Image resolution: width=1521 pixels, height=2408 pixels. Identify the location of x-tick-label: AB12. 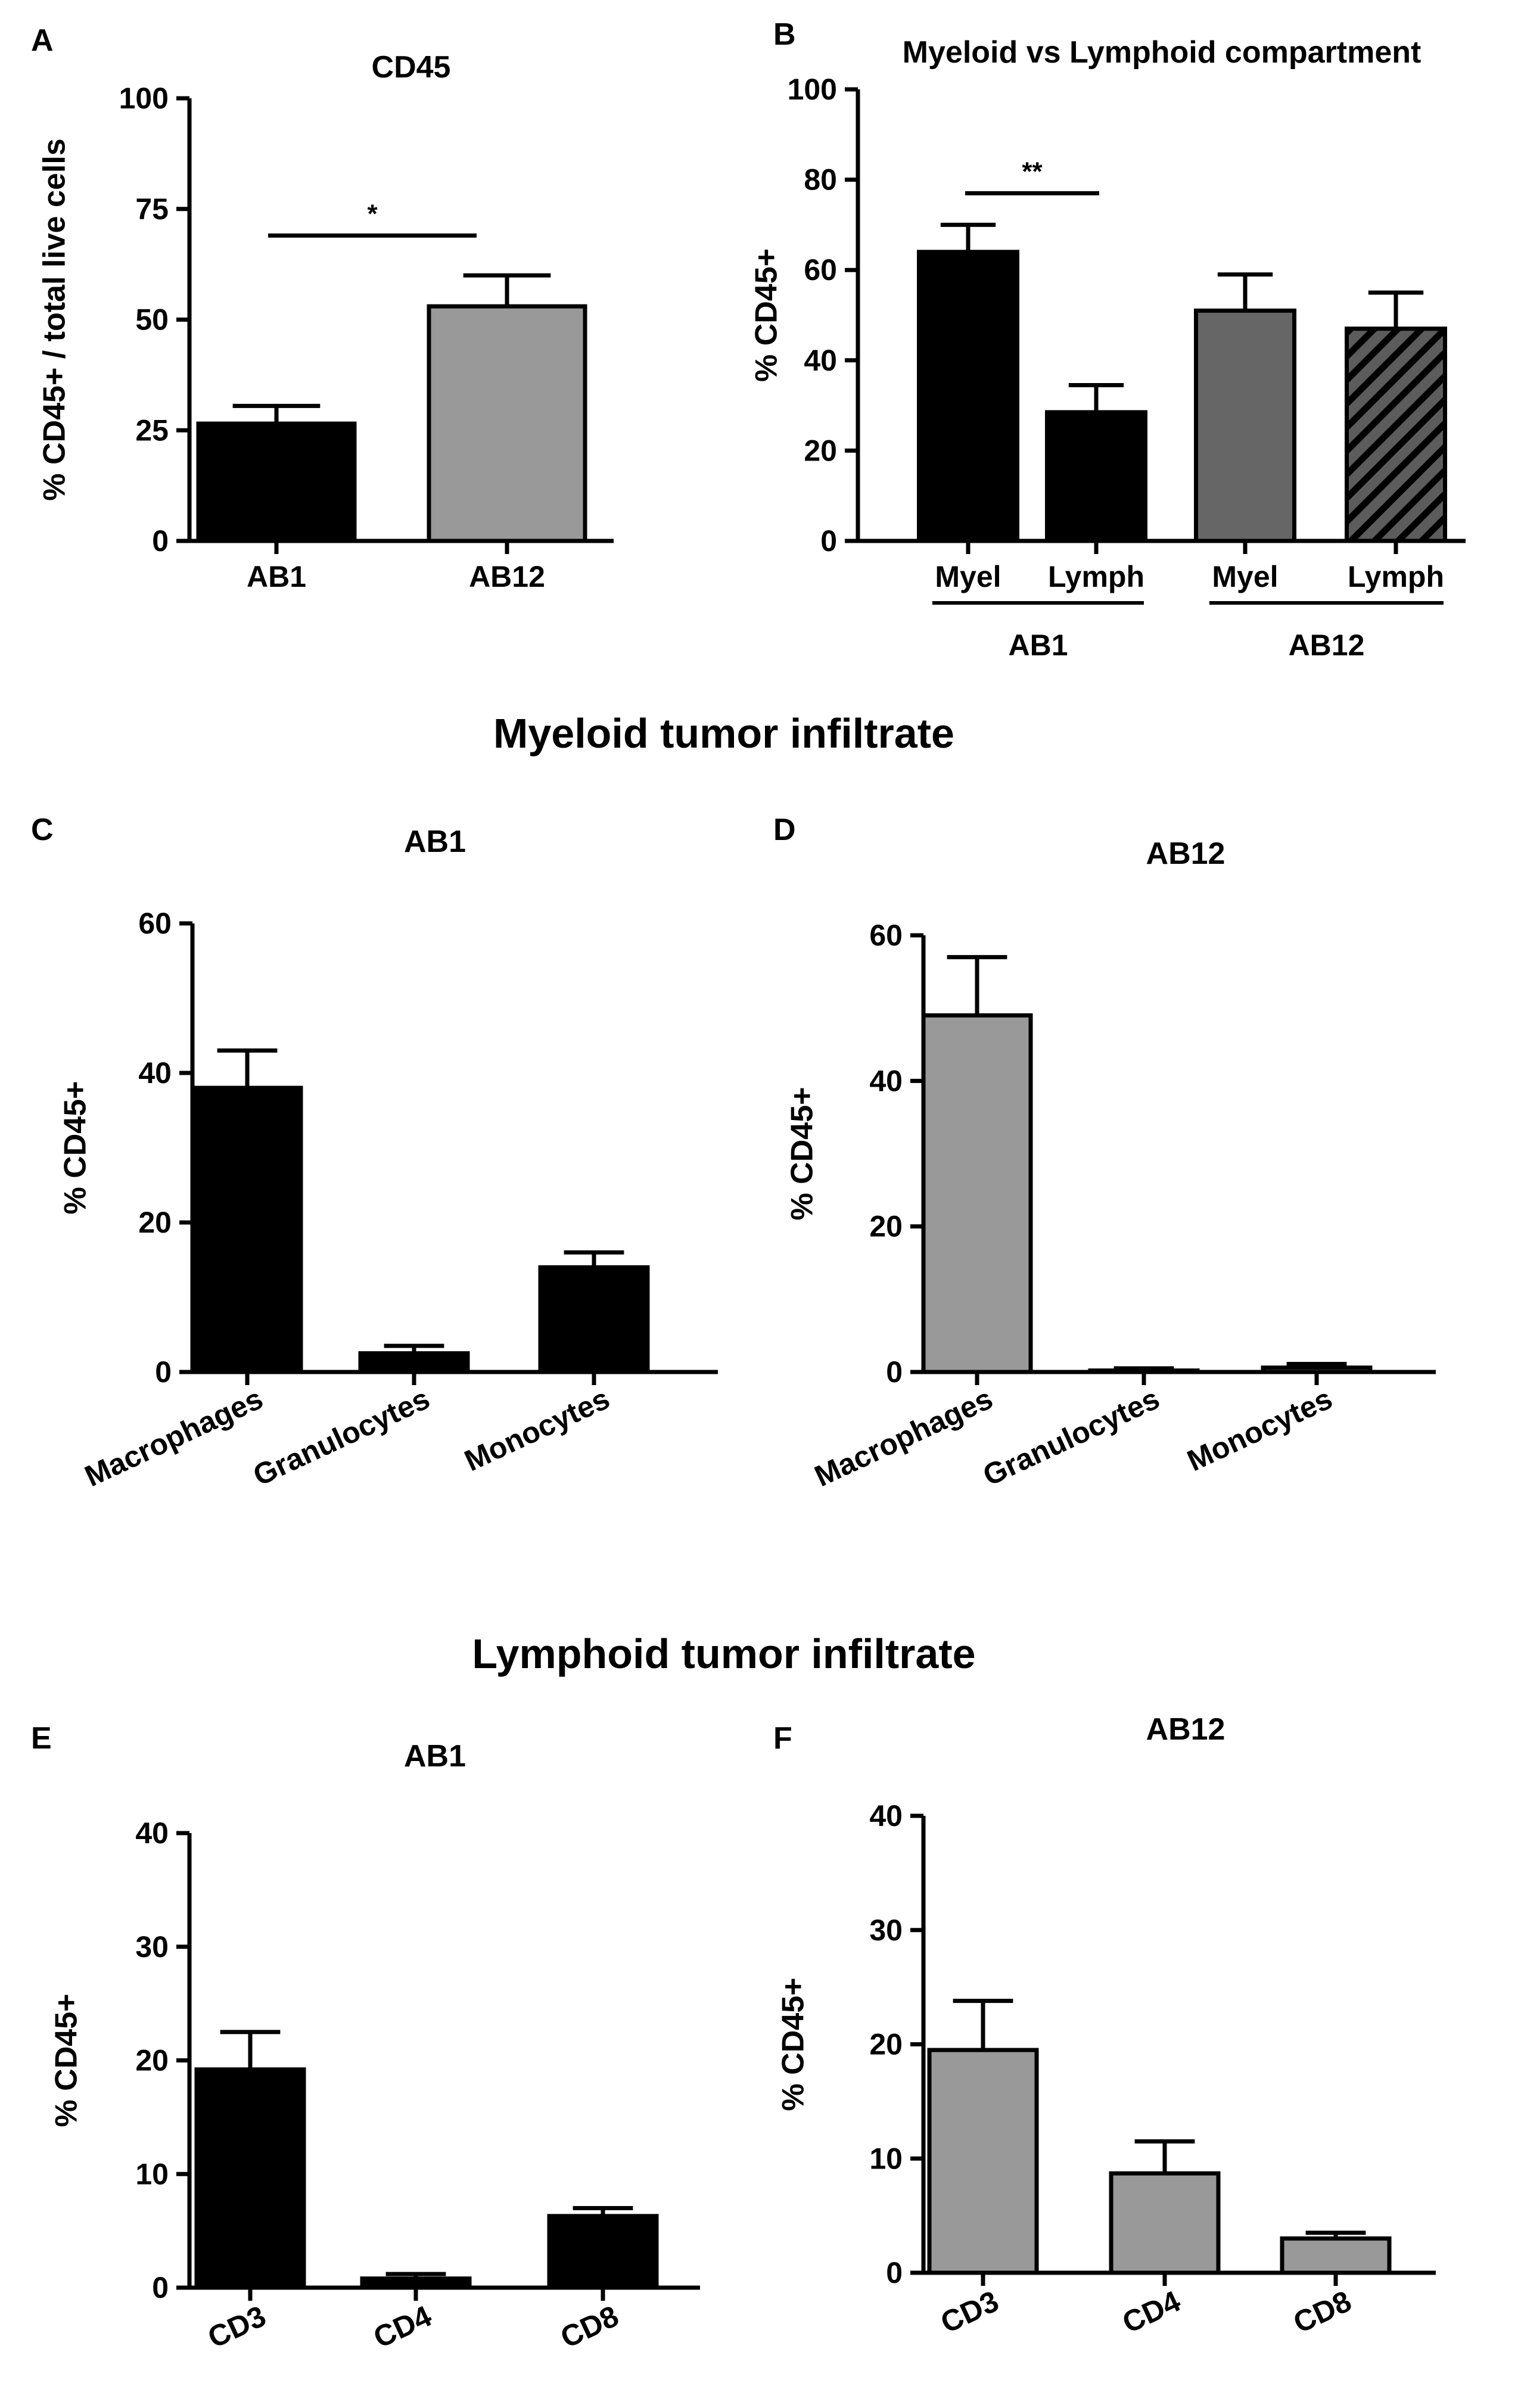
(507, 576).